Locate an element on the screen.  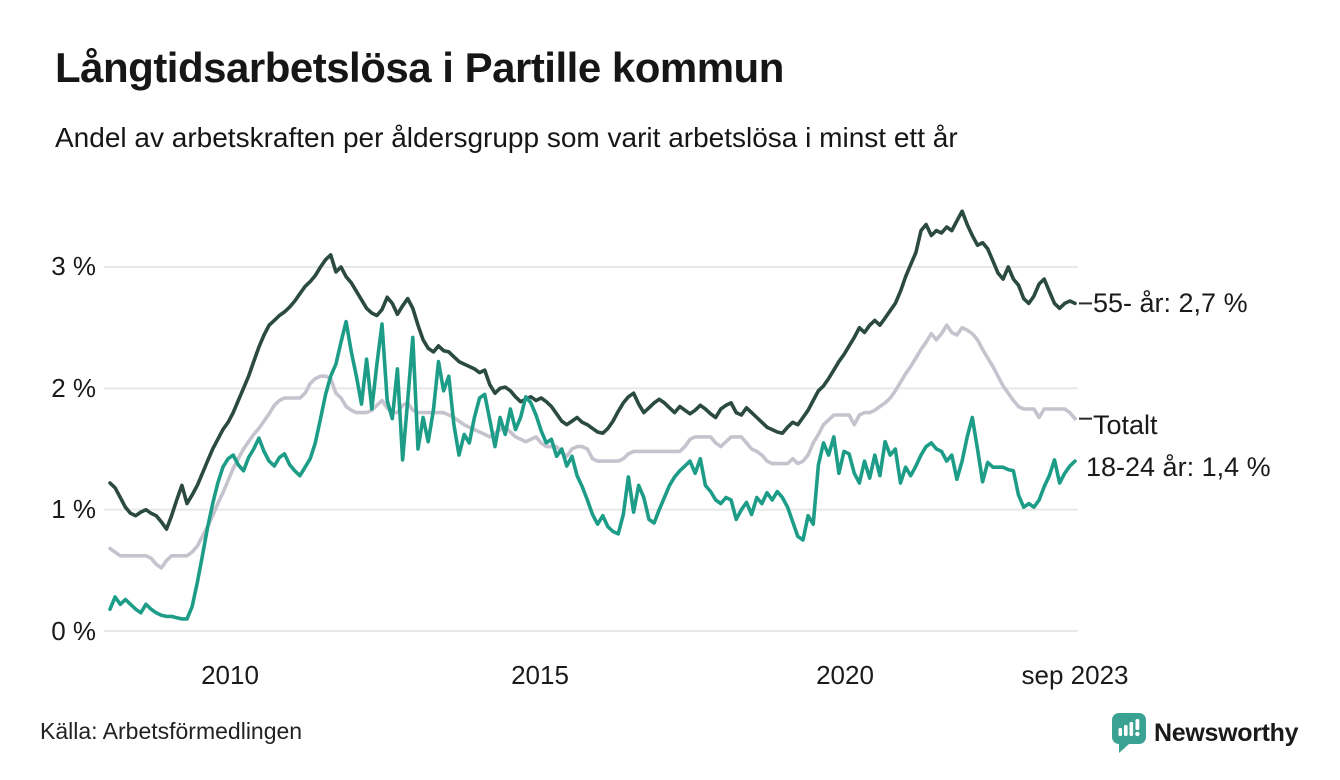
x-tick-2020: 2020 is located at coordinates (845, 675).